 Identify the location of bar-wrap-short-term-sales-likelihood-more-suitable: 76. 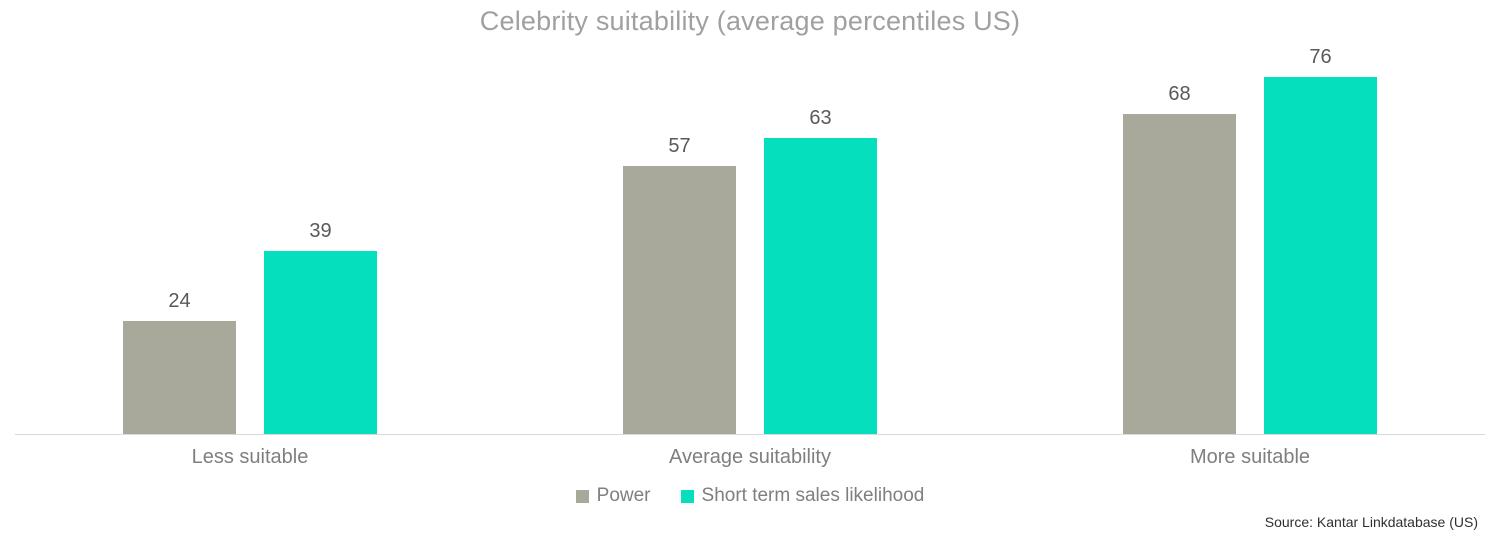
(1320, 240).